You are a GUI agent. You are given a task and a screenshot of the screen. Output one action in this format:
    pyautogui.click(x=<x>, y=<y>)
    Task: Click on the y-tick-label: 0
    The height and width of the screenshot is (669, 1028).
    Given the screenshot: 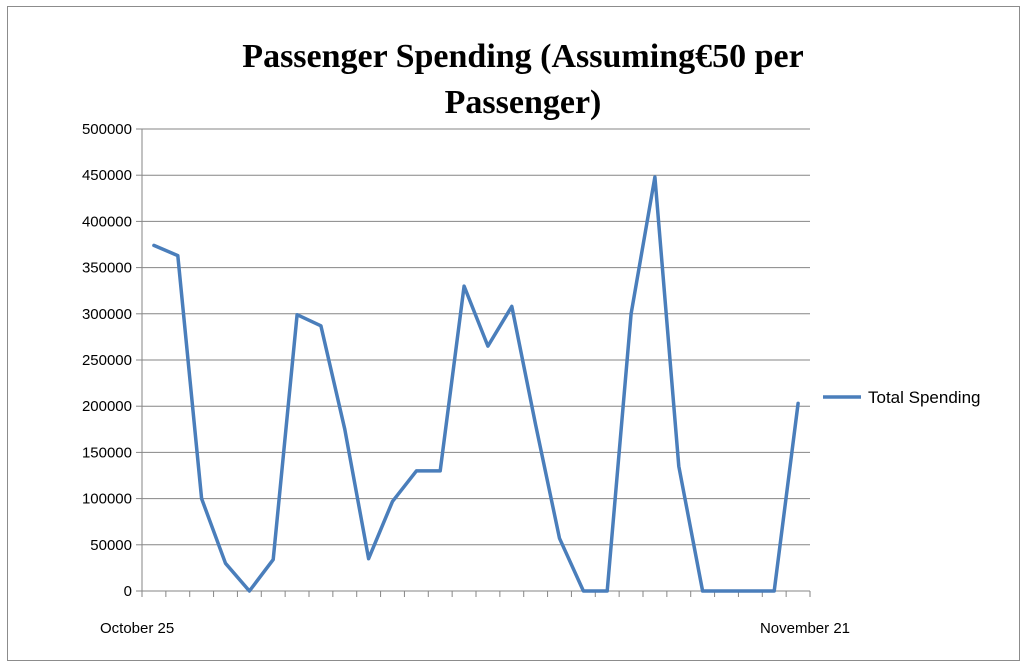 What is the action you would take?
    pyautogui.click(x=128, y=591)
    